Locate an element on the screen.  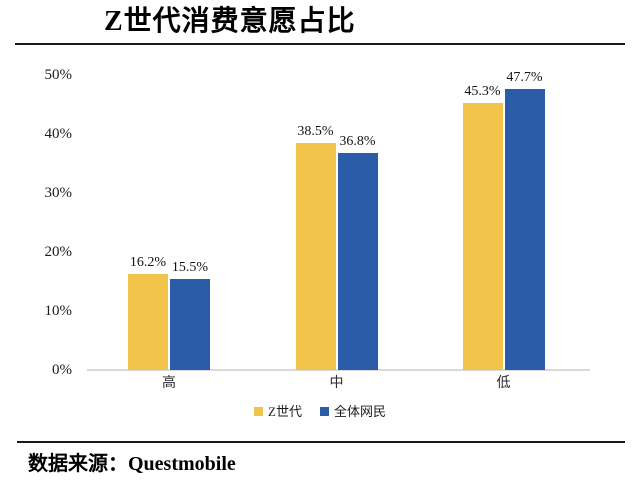
y-axis-tick-label-20: 20% is located at coordinates (58, 252).